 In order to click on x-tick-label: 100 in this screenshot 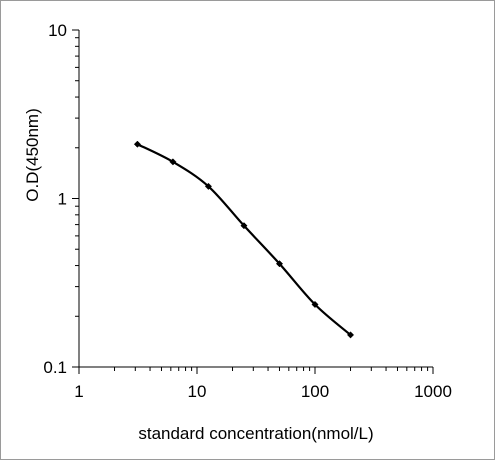, I will do `click(315, 391)`.